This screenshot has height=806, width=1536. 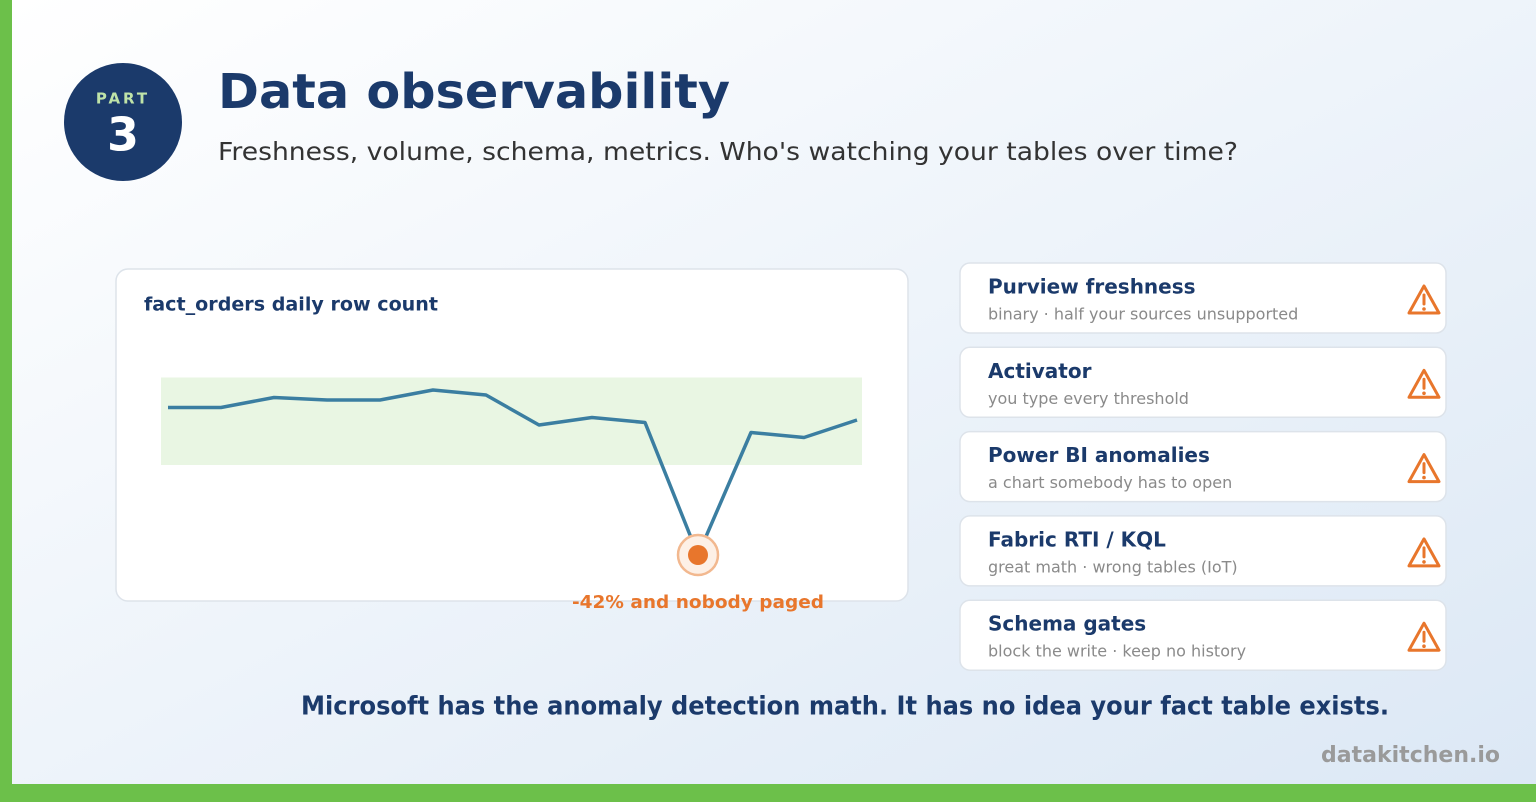 What do you see at coordinates (291, 305) in the screenshot?
I see `chart-title: fact_orders daily row count` at bounding box center [291, 305].